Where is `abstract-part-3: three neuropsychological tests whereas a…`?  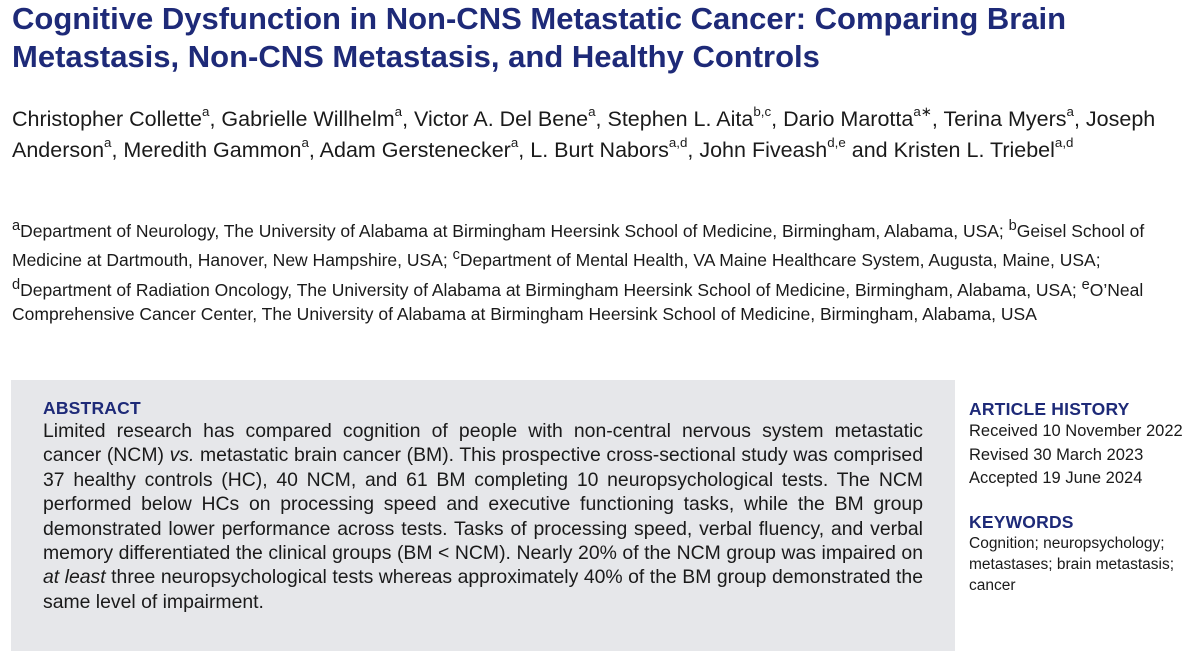
abstract-part-3: three neuropsychological tests whereas a… is located at coordinates (483, 589).